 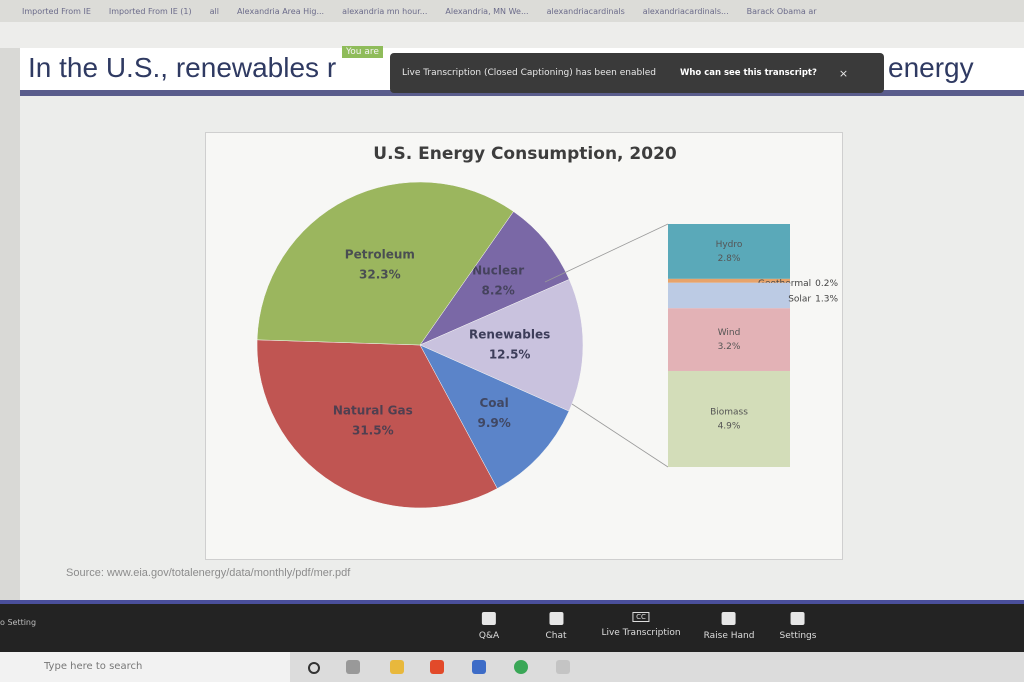 What do you see at coordinates (729, 626) in the screenshot?
I see `toolbar-button: Raise Hand` at bounding box center [729, 626].